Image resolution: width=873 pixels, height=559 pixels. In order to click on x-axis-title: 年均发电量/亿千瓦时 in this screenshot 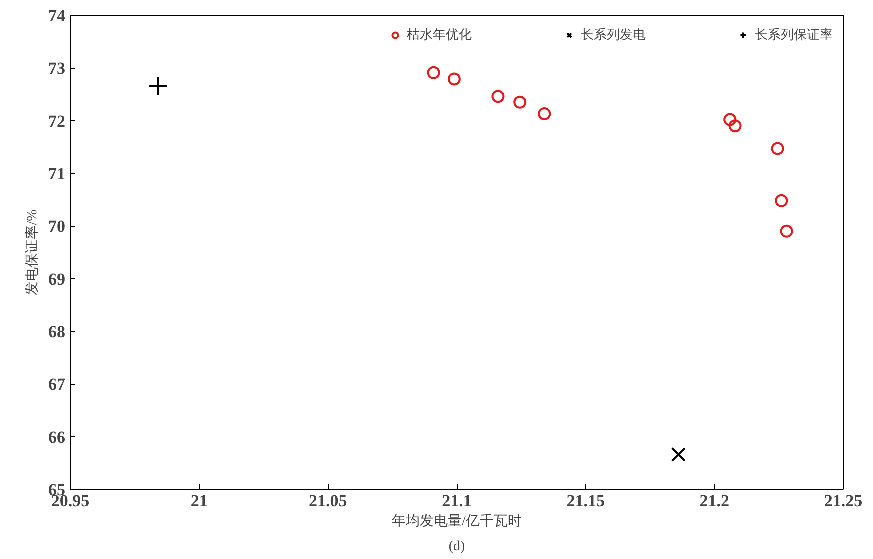, I will do `click(457, 522)`.